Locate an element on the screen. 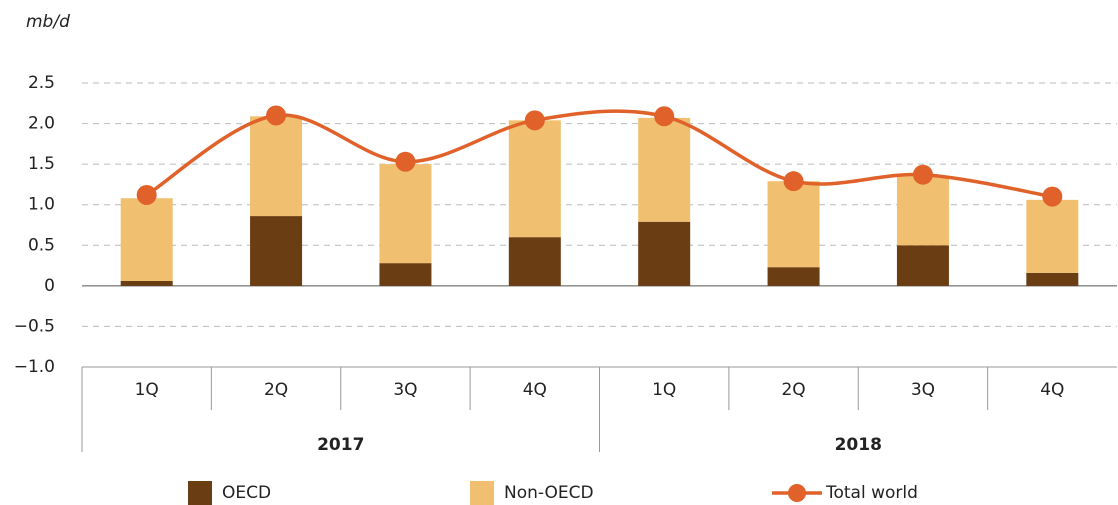  y-tick-label: −0.5 is located at coordinates (34, 326).